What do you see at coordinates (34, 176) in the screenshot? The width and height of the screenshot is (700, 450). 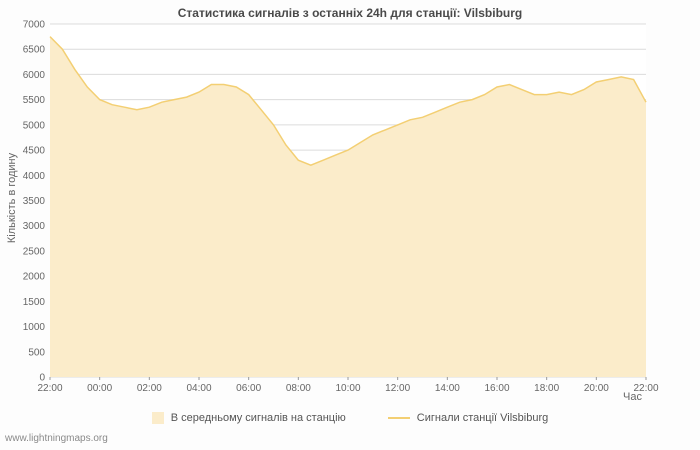 I see `svg-text: 4000` at bounding box center [34, 176].